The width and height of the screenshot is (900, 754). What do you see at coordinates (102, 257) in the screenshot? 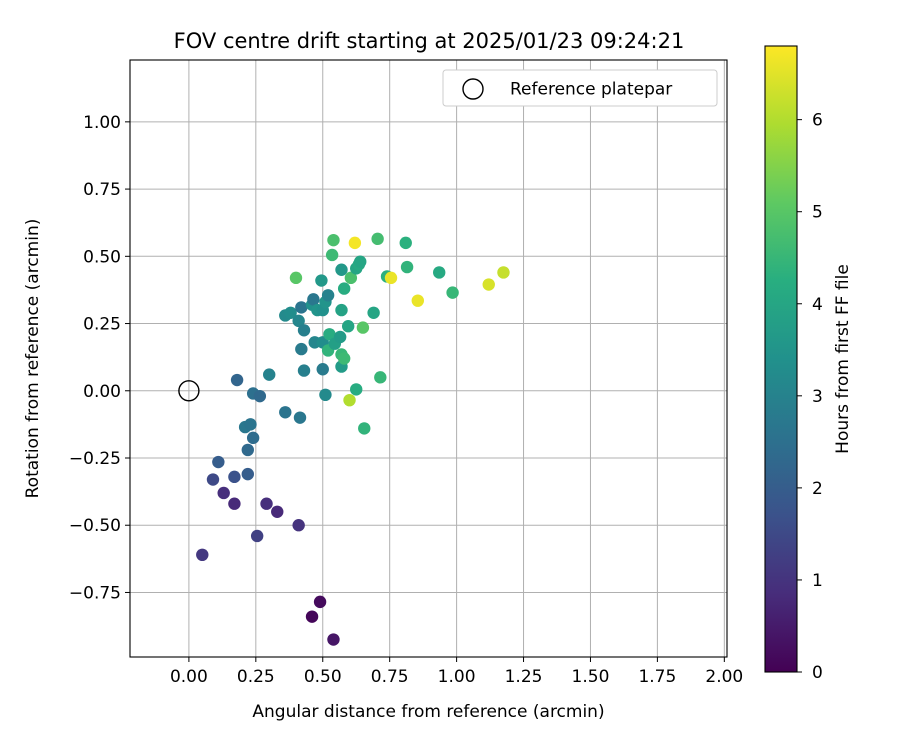
I see `y-tick-label: 0.50` at bounding box center [102, 257].